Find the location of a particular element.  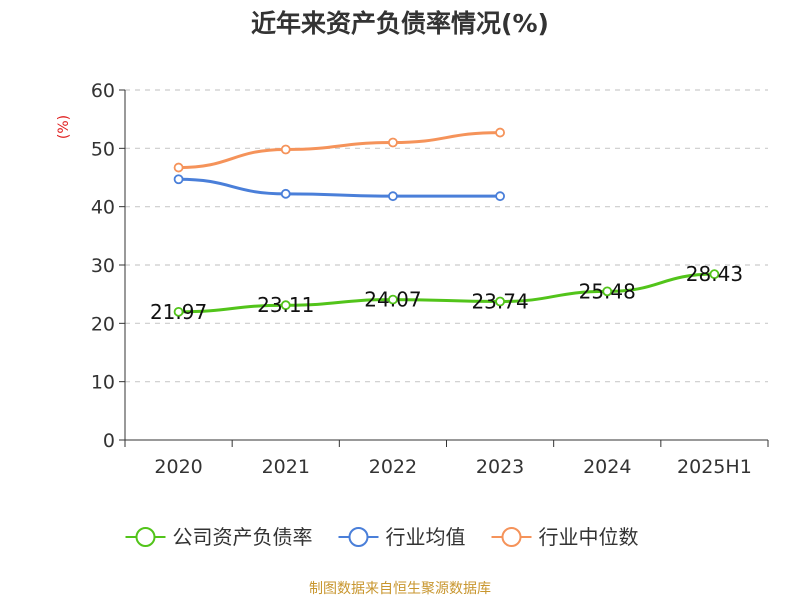

x-tick-label: 2024 is located at coordinates (607, 467).